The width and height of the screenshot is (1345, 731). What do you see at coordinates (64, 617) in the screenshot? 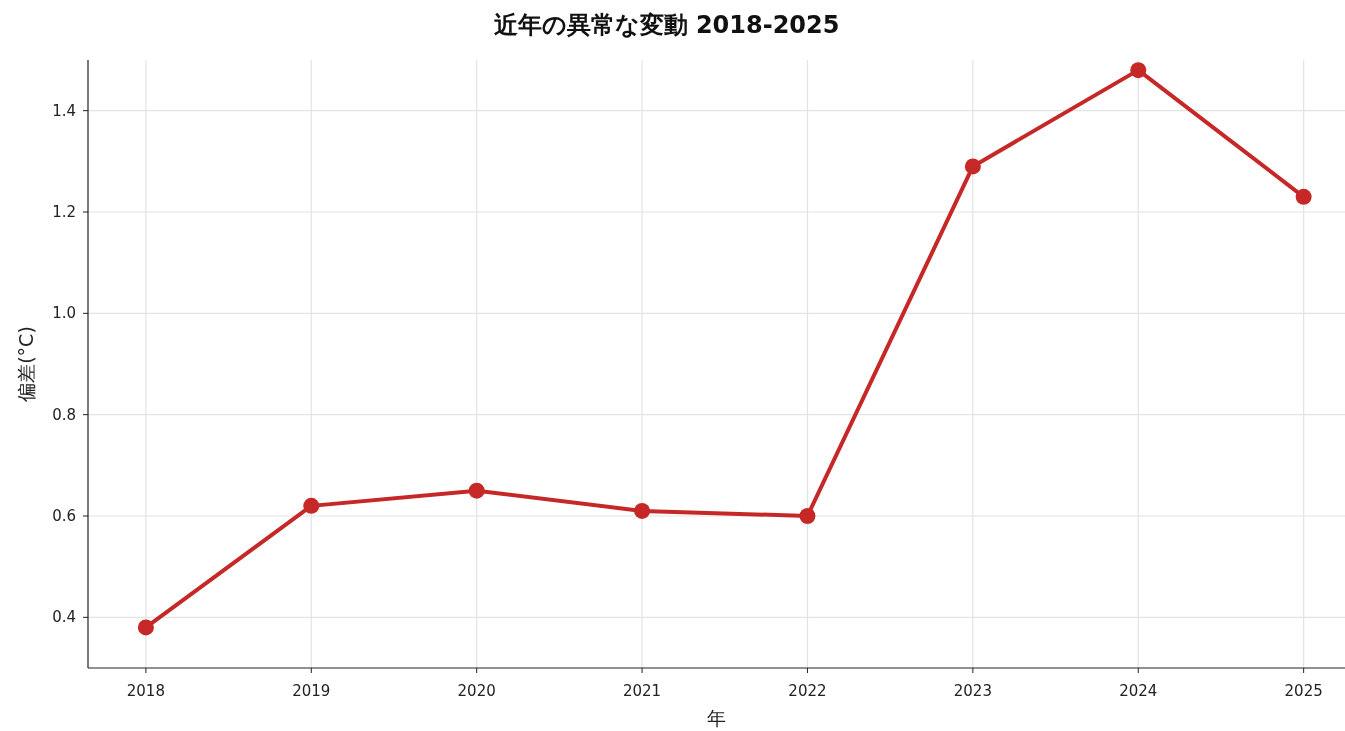
I see `y-tick-label: 0.4` at bounding box center [64, 617].